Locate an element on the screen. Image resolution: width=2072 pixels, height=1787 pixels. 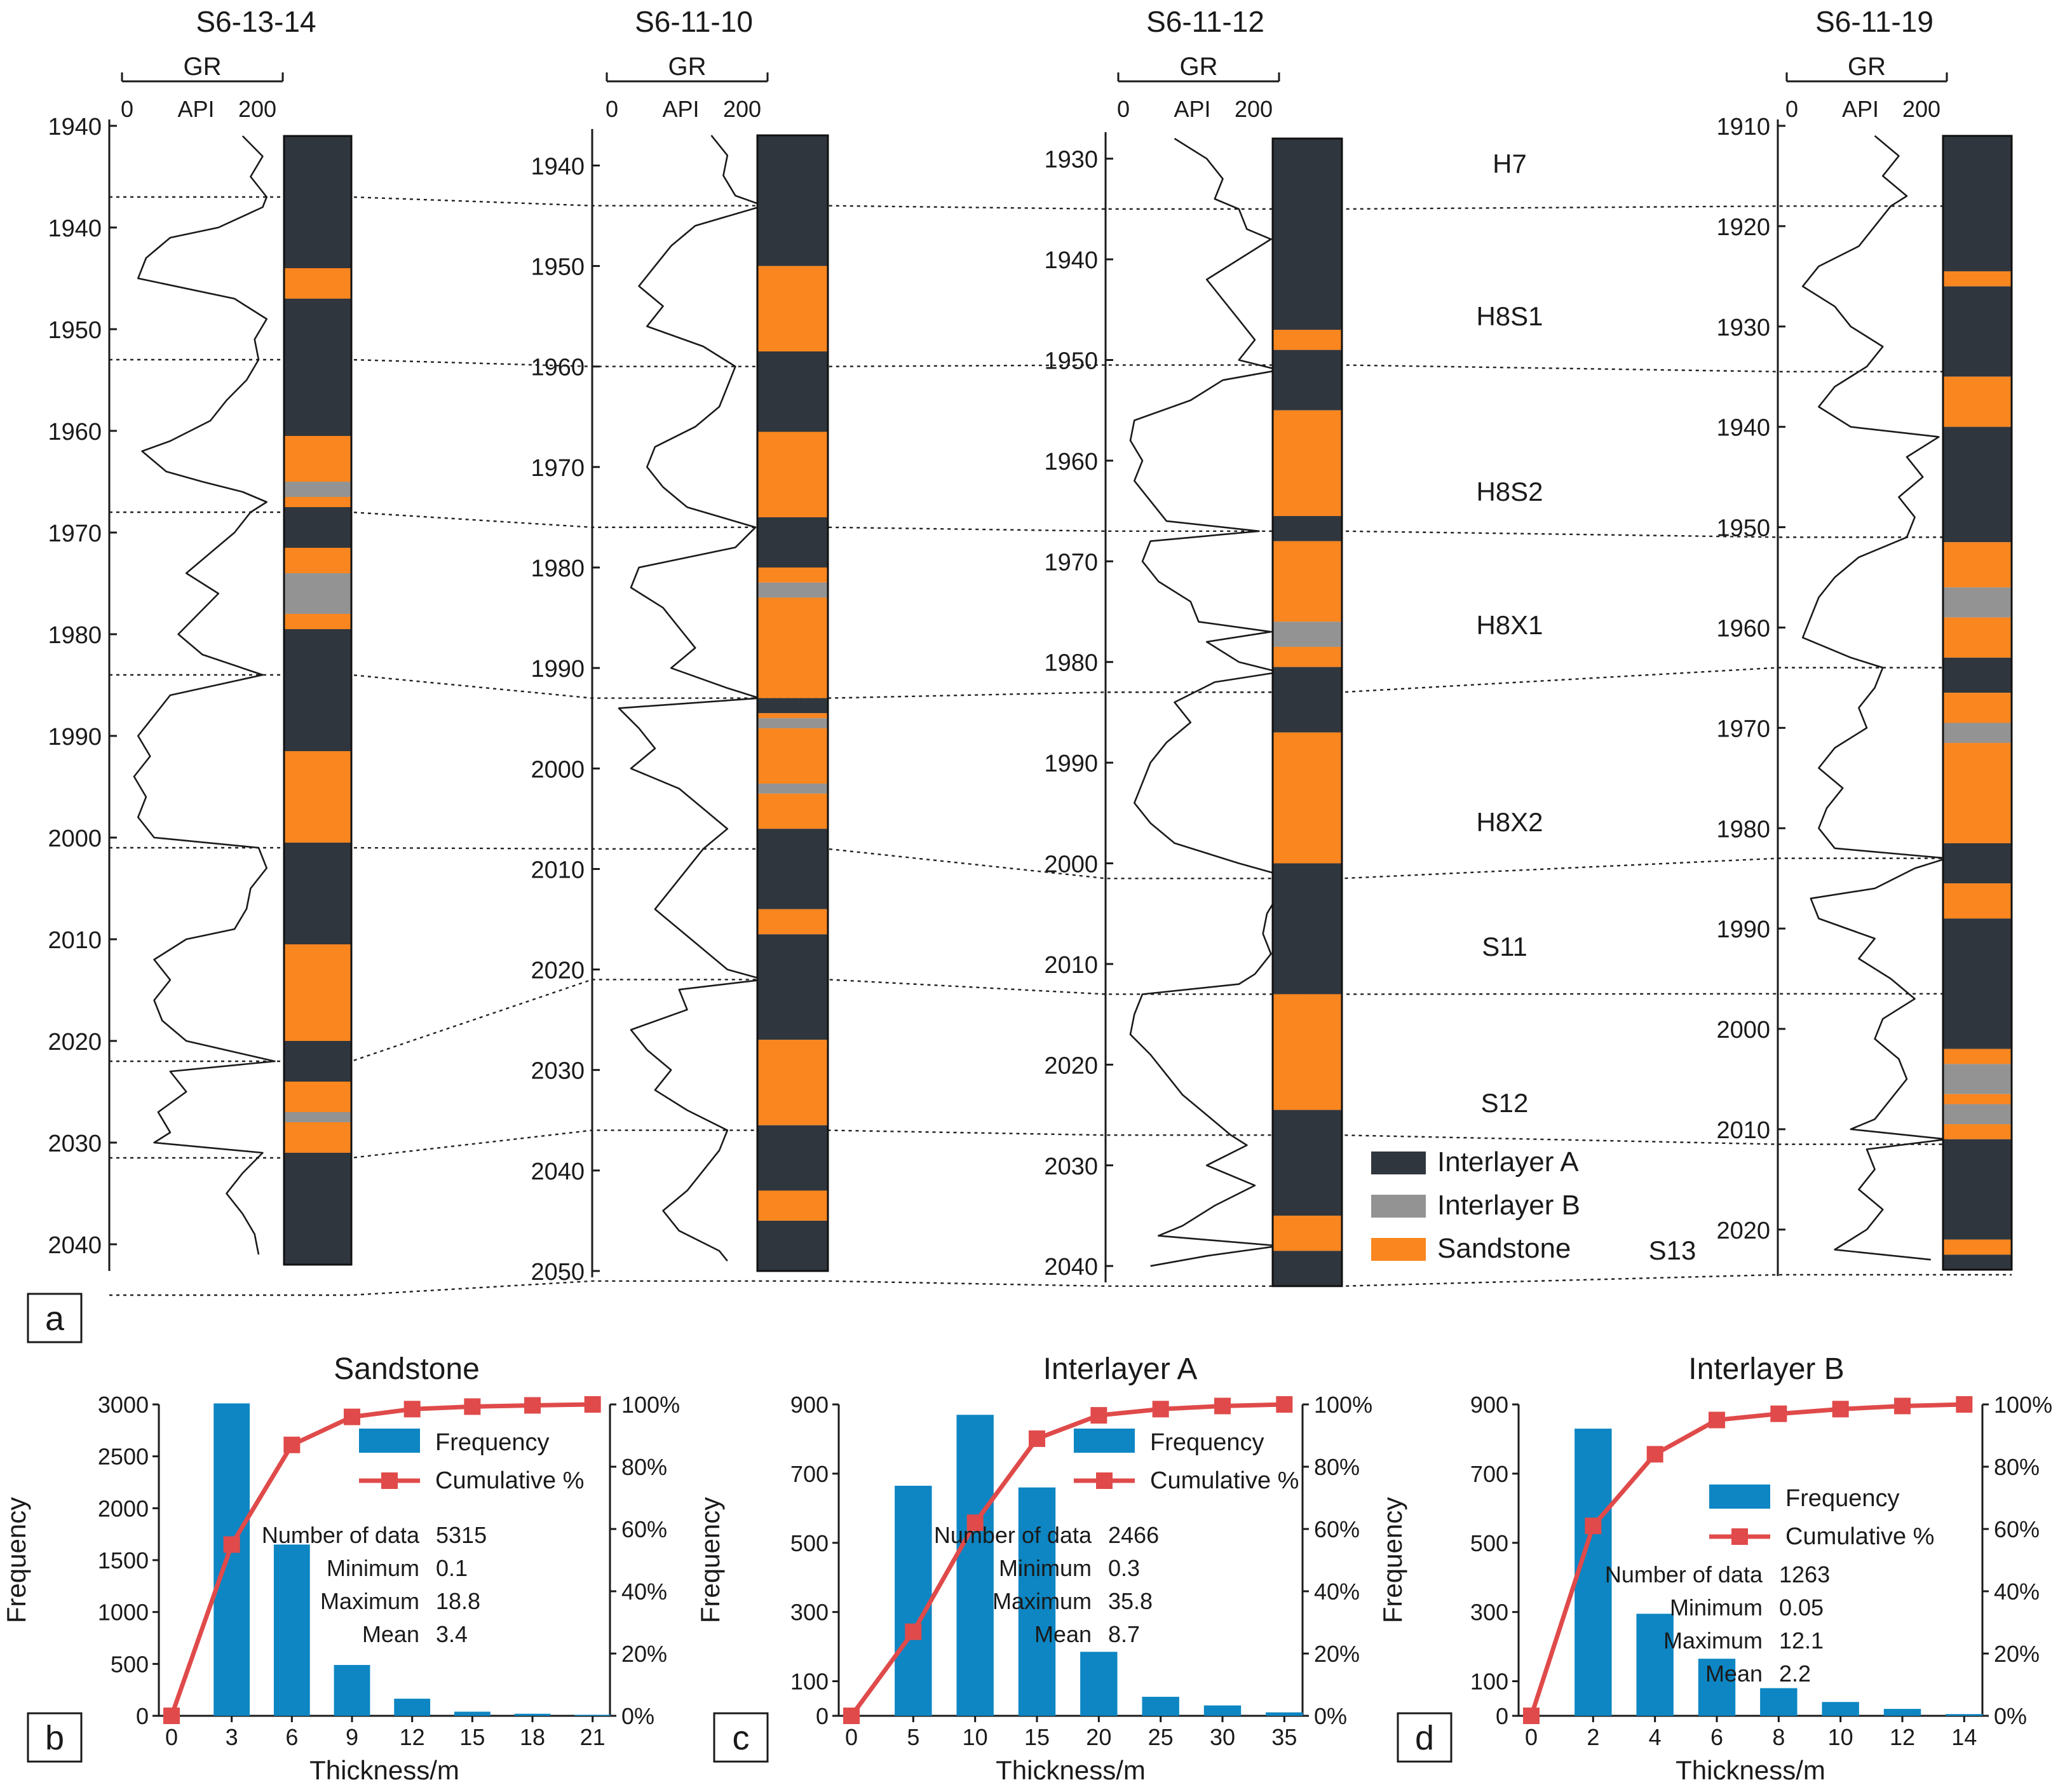
legend-label-interlayer-a: Interlayer A is located at coordinates (1508, 1162).